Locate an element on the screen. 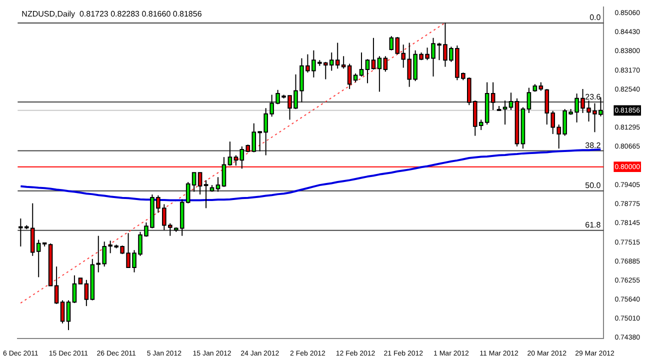 This screenshot has width=645, height=361. annotation: 23.6 is located at coordinates (593, 97).